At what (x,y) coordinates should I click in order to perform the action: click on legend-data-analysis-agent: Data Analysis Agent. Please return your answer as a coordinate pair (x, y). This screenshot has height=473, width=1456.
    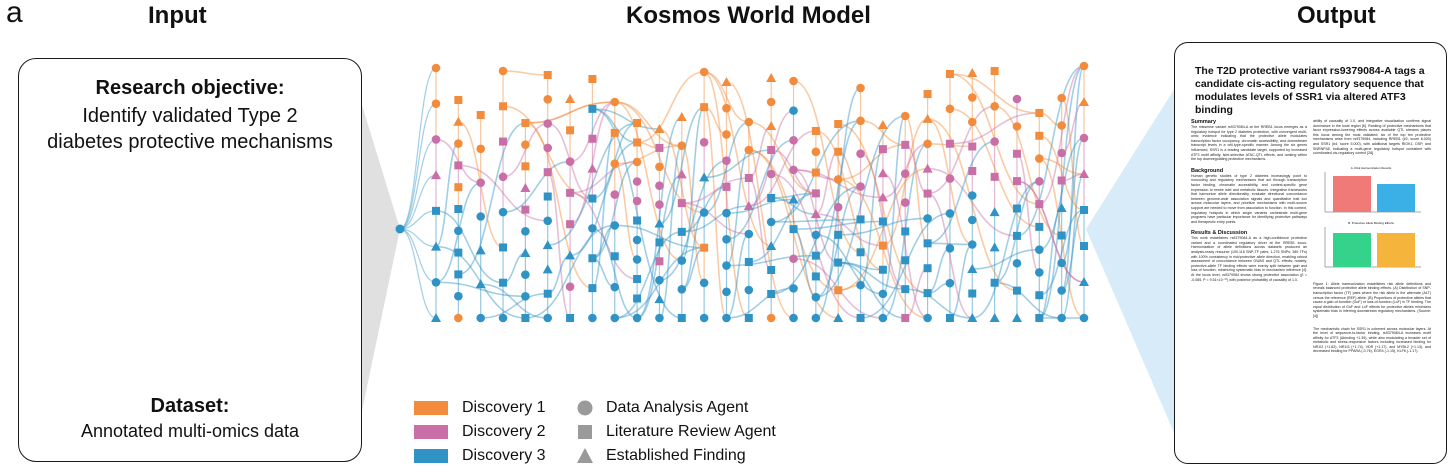
    Looking at the image, I should click on (676, 408).